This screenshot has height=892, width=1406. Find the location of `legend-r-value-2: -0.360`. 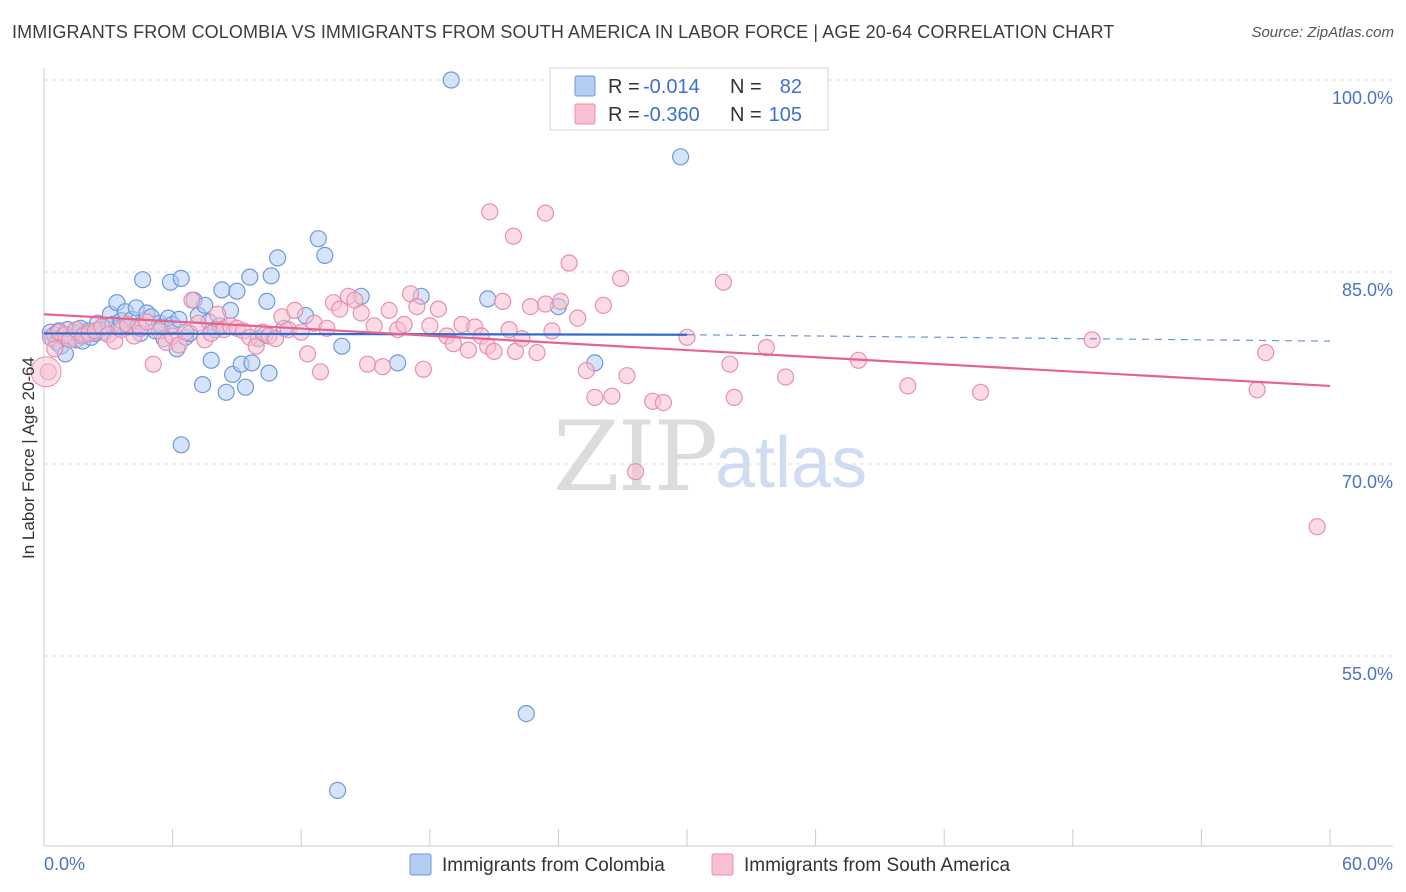

legend-r-value-2: -0.360 is located at coordinates (671, 115).